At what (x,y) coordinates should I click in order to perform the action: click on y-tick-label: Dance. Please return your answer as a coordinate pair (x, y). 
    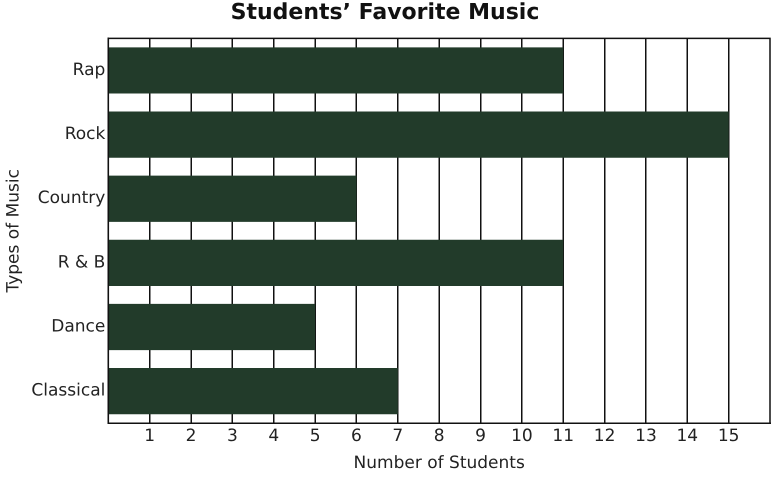
    Looking at the image, I should click on (78, 326).